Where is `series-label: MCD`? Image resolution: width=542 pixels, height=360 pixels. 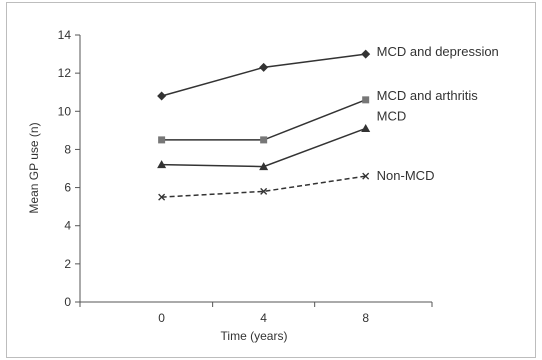 series-label: MCD is located at coordinates (392, 115).